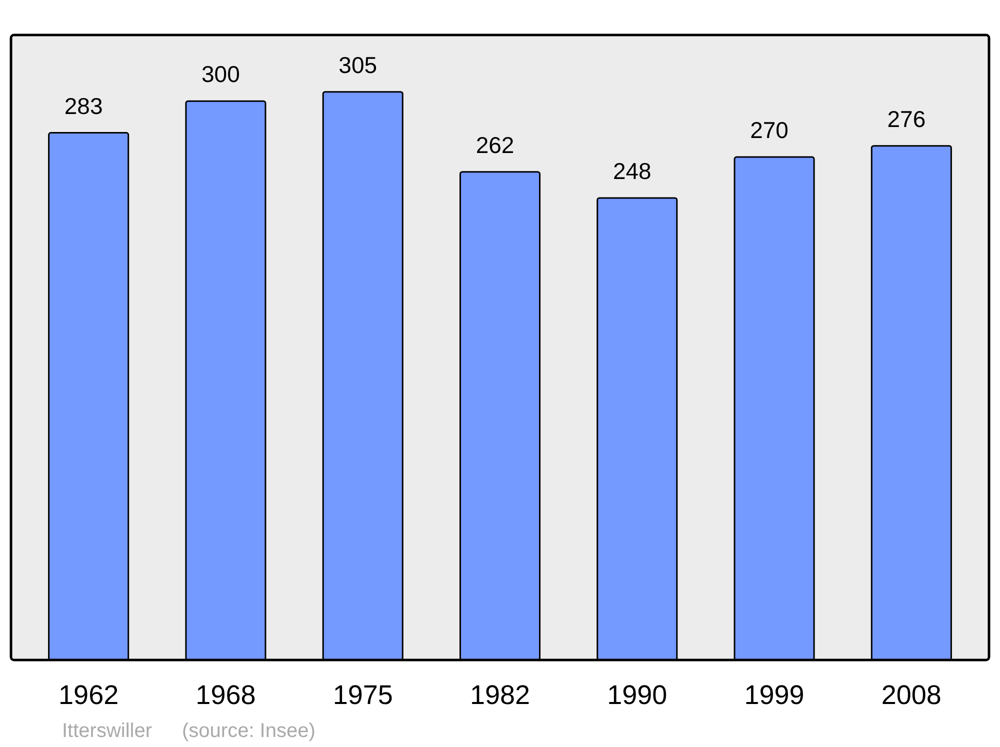  Describe the element at coordinates (88, 695) in the screenshot. I see `x-tick-label: 1962` at that location.